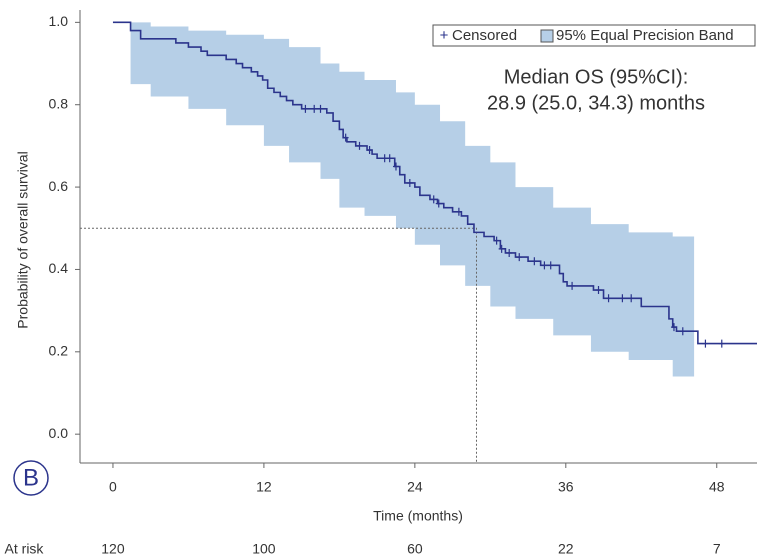 The image size is (757, 560). Describe the element at coordinates (415, 487) in the screenshot. I see `x-tick-label: 24` at that location.